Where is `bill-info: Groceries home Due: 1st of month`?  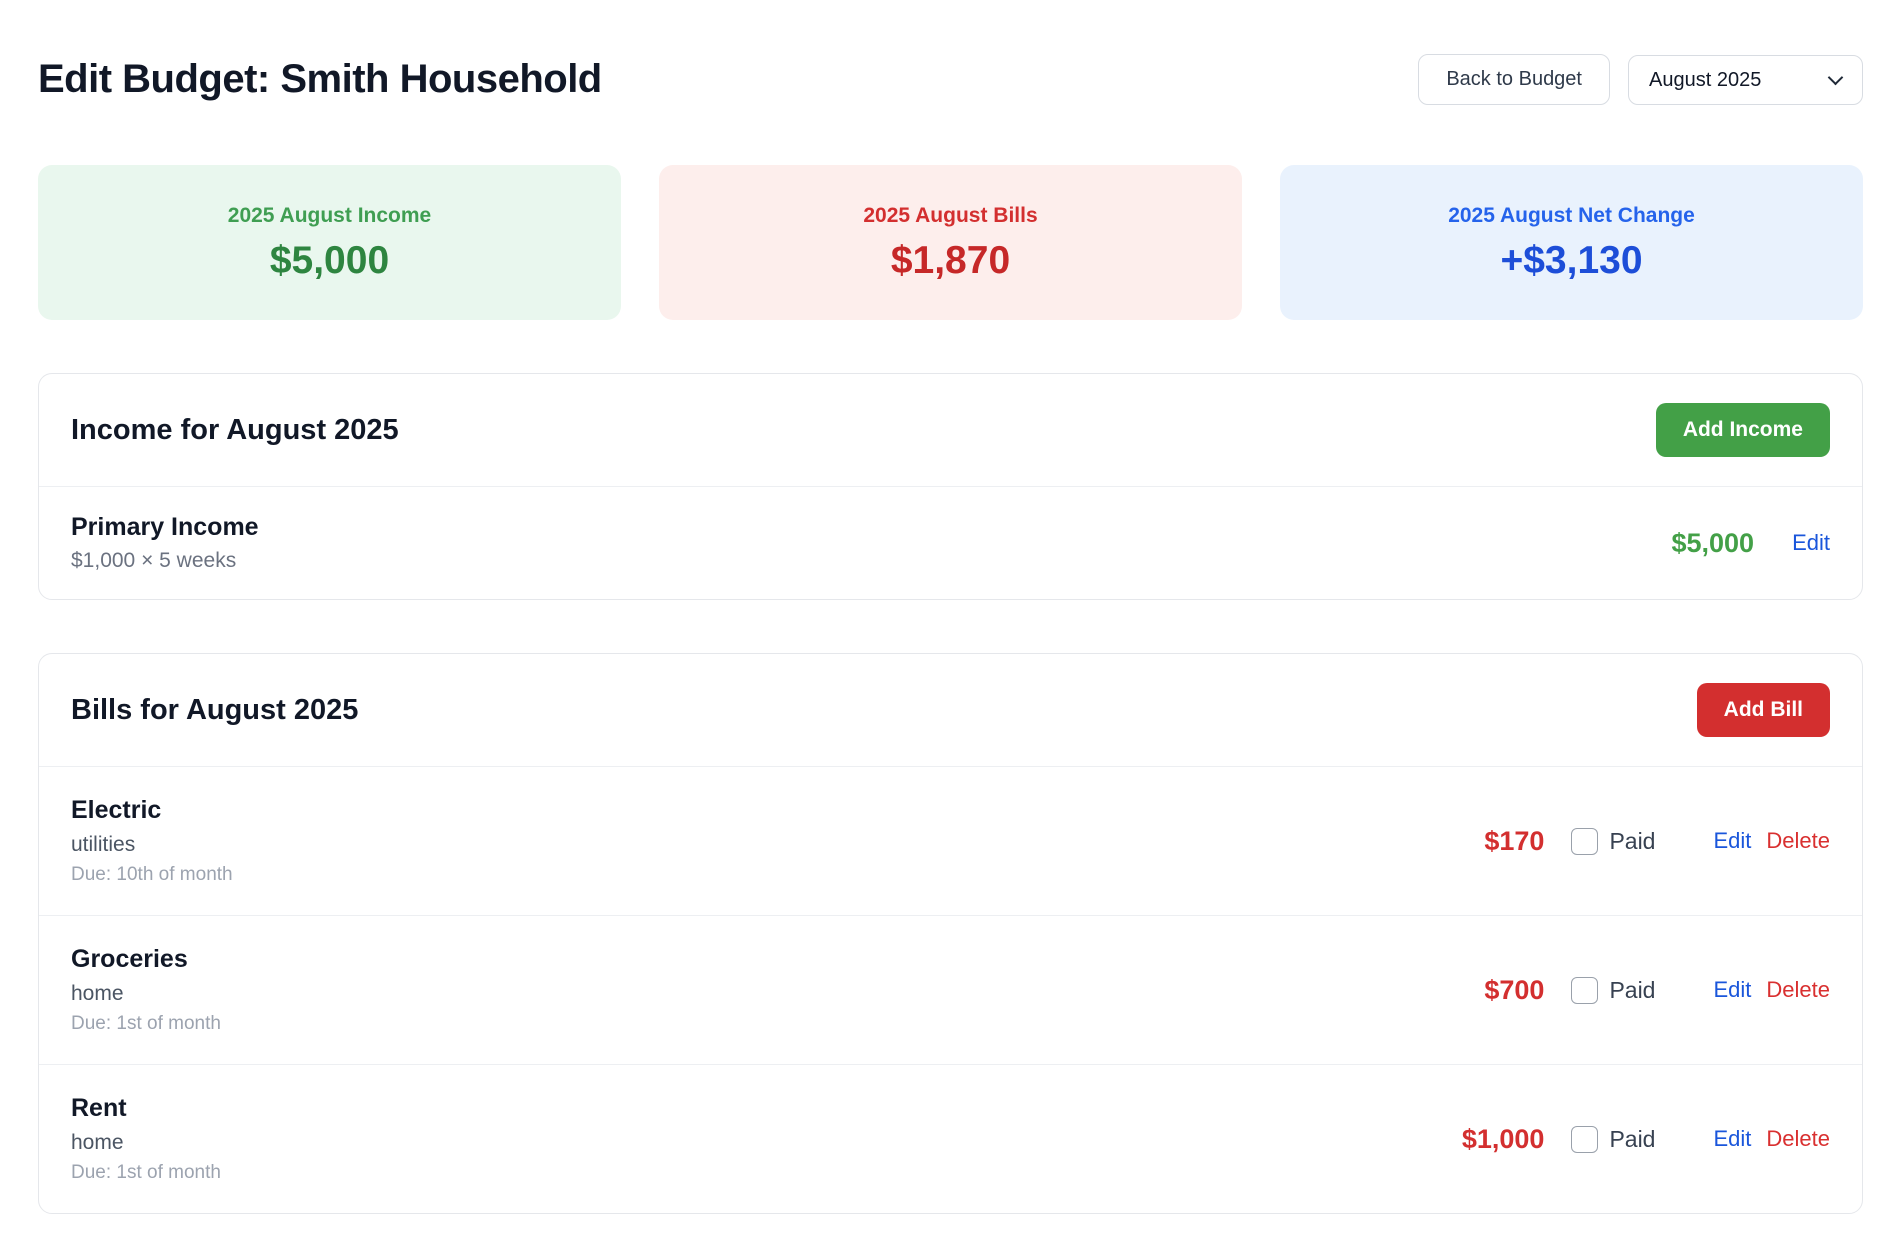 bill-info: Groceries home Due: 1st of month is located at coordinates (146, 990).